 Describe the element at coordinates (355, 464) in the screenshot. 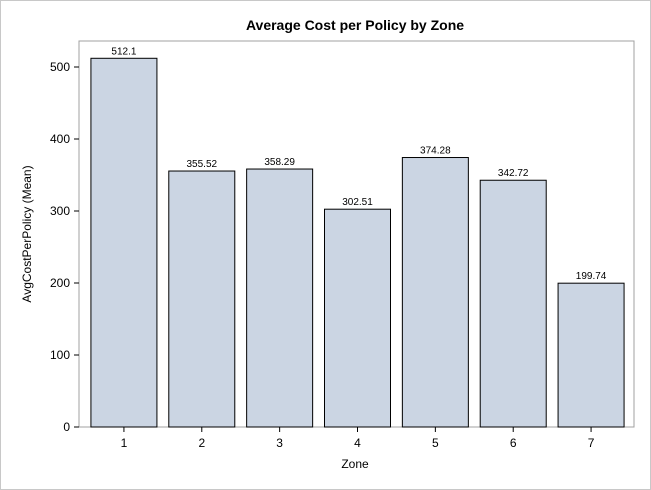

I see `x-axis-label: Zone` at that location.